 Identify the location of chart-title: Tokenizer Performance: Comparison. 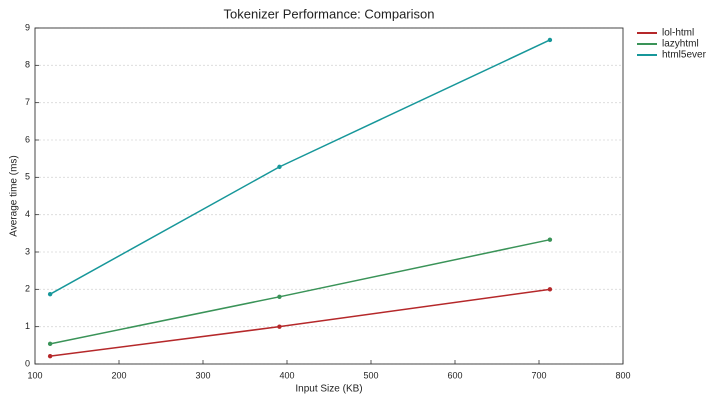
(329, 13).